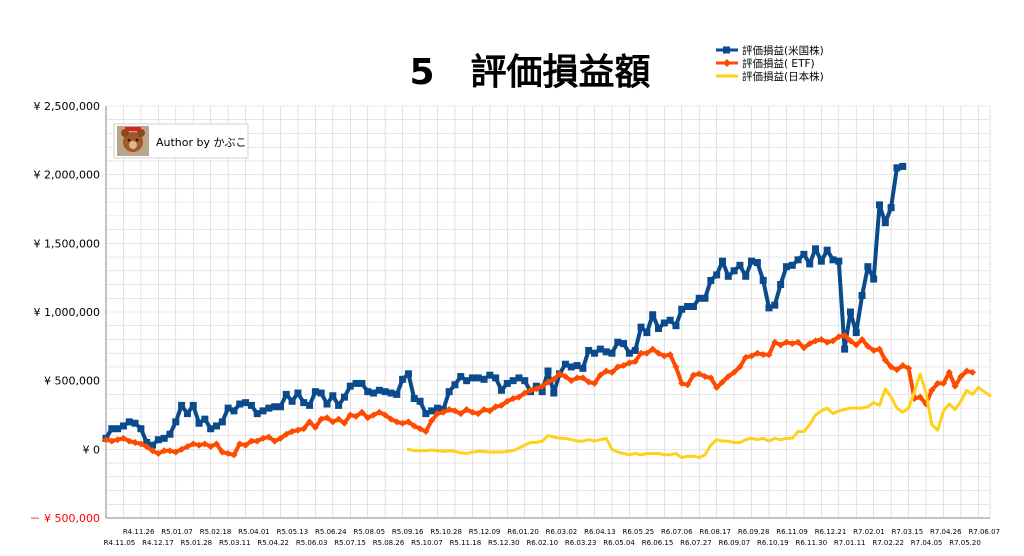  Describe the element at coordinates (293, 532) in the screenshot. I see `x-tick-label: R5.05.13` at that location.